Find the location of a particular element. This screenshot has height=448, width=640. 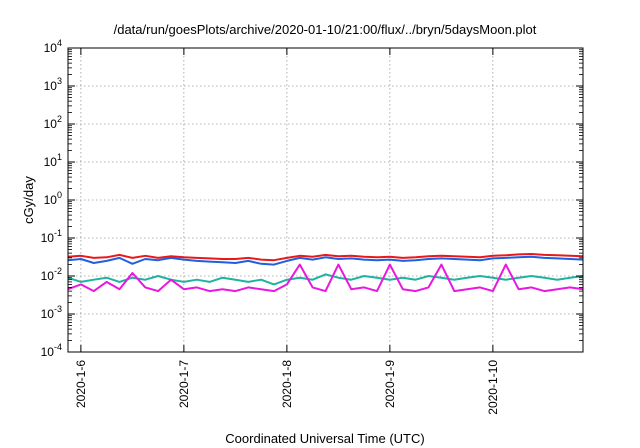

series-layer is located at coordinates (325, 273).